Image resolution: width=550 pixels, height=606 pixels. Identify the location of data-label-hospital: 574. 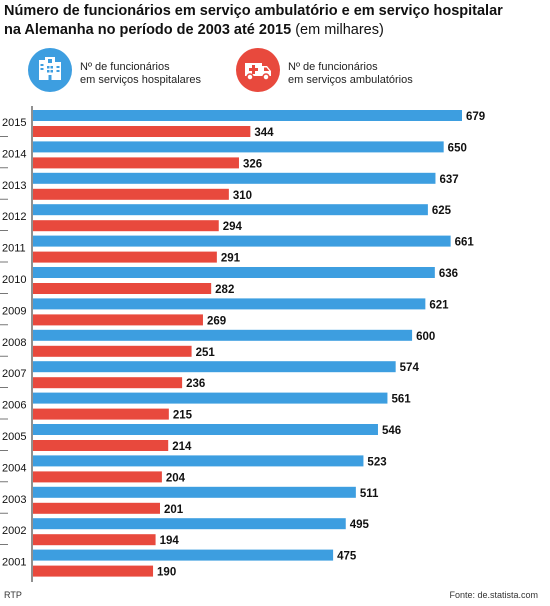
(410, 368).